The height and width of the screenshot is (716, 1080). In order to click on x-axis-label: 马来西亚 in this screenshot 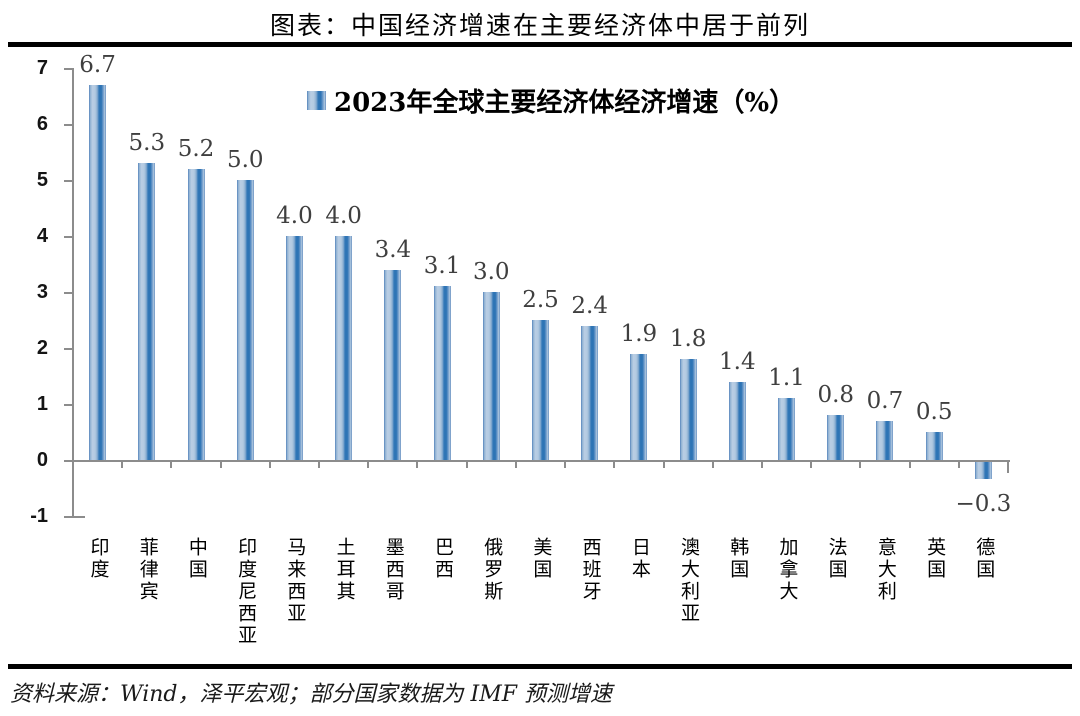, I will do `click(294, 581)`.